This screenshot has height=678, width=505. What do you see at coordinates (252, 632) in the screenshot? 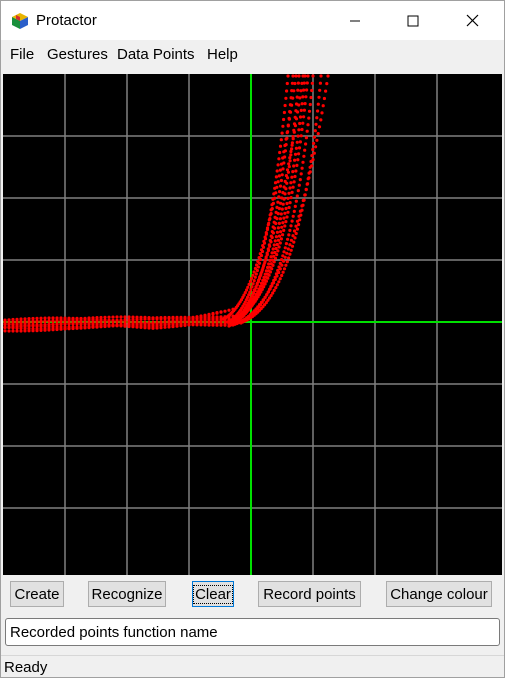
I see `function-name-input` at bounding box center [252, 632].